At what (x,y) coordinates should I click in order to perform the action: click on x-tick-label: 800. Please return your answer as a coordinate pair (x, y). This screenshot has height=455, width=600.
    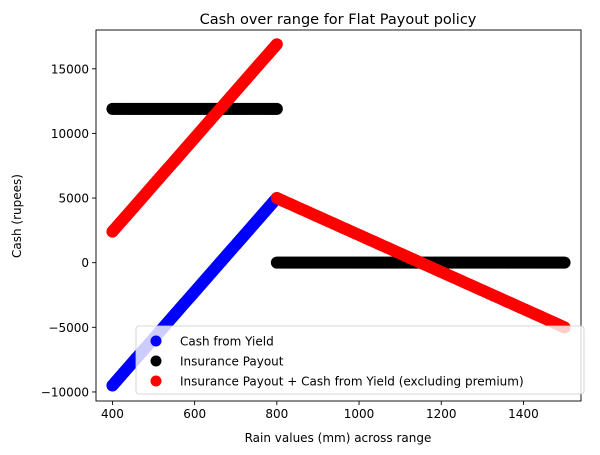
    Looking at the image, I should click on (276, 414).